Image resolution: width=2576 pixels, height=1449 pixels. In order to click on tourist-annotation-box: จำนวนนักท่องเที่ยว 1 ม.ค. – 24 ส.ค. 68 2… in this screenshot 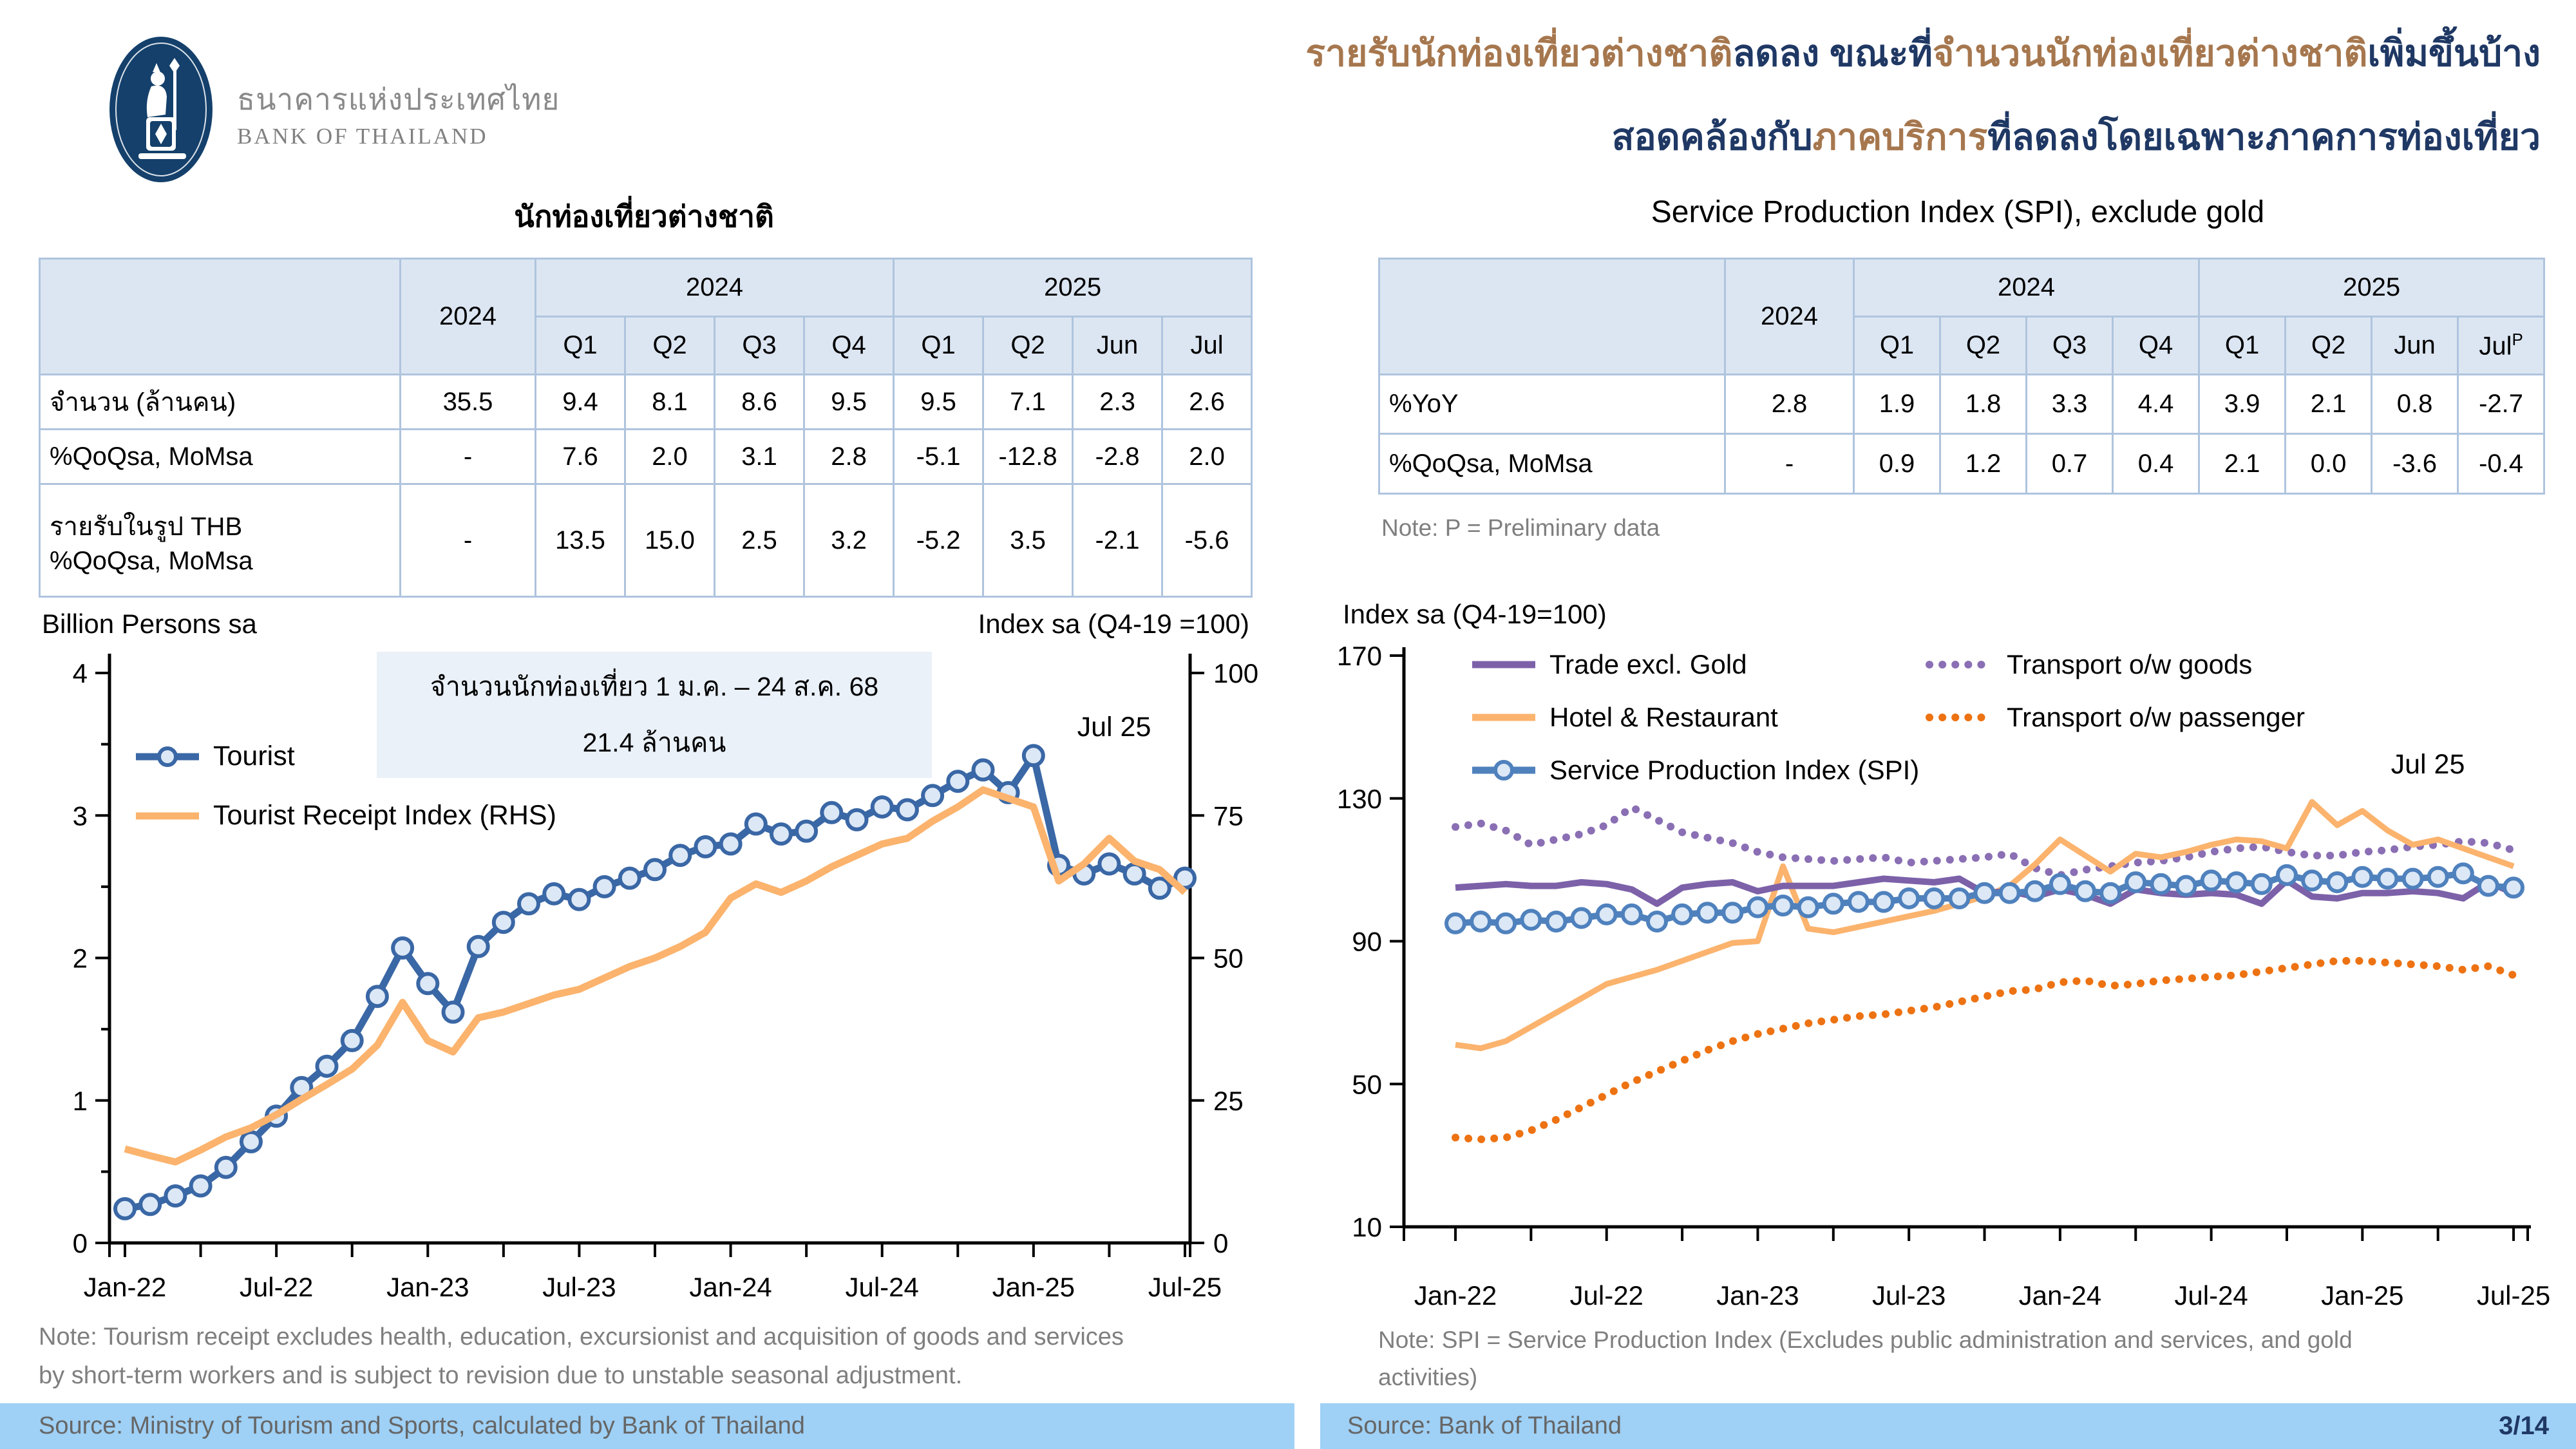, I will do `click(654, 715)`.